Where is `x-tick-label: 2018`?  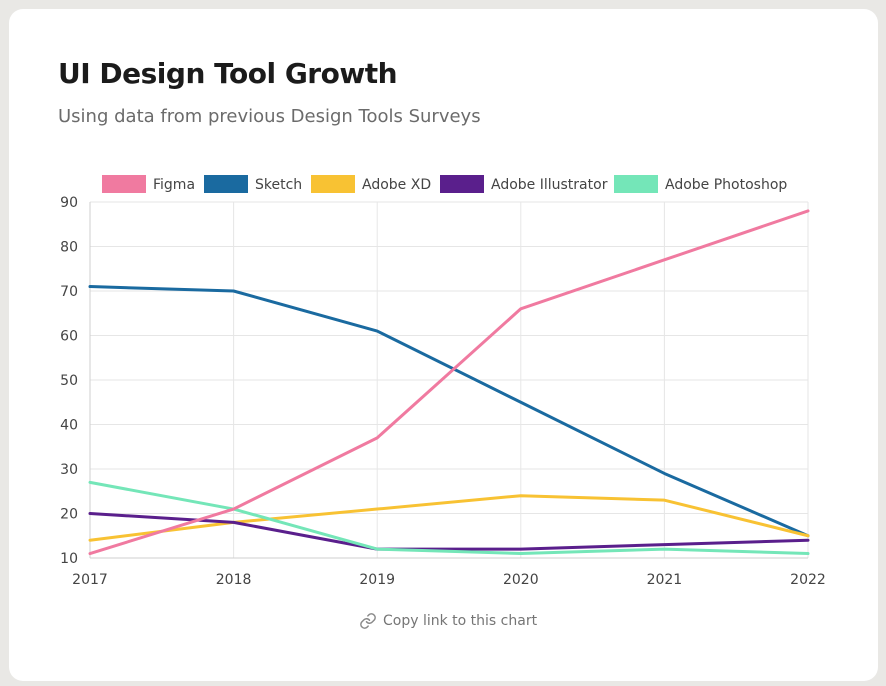
x-tick-label: 2018 is located at coordinates (234, 580).